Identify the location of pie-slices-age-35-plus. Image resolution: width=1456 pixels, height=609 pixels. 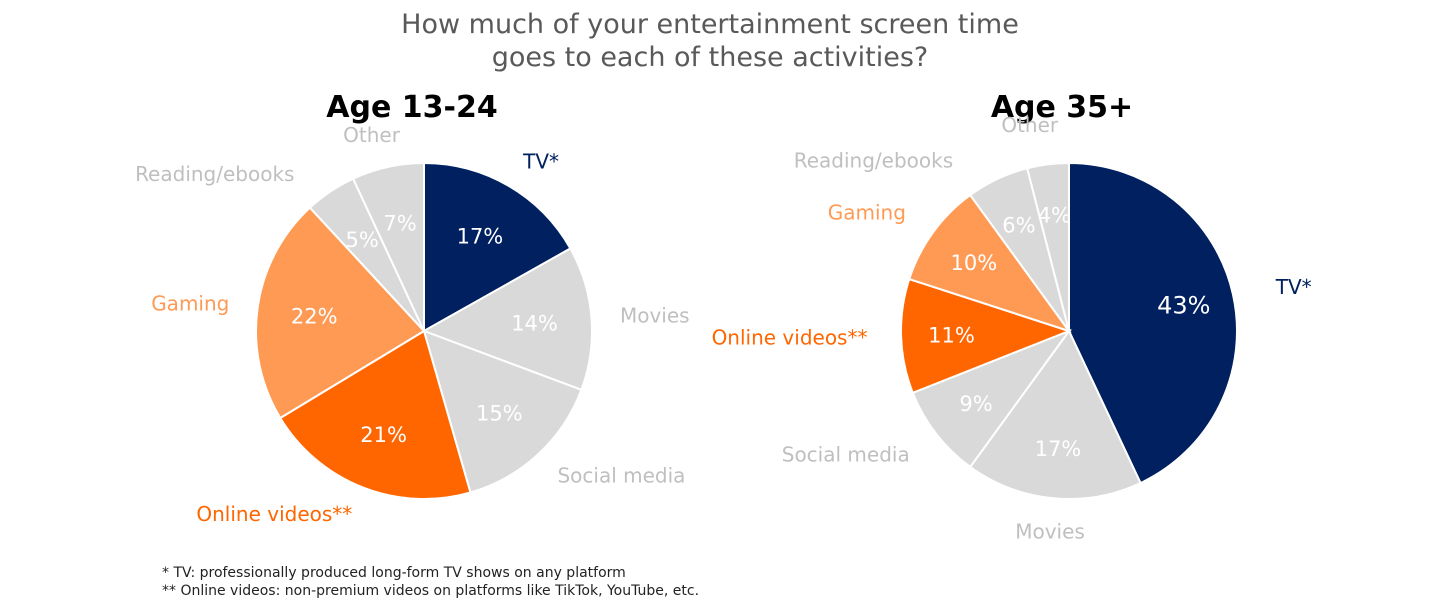
(1069, 330).